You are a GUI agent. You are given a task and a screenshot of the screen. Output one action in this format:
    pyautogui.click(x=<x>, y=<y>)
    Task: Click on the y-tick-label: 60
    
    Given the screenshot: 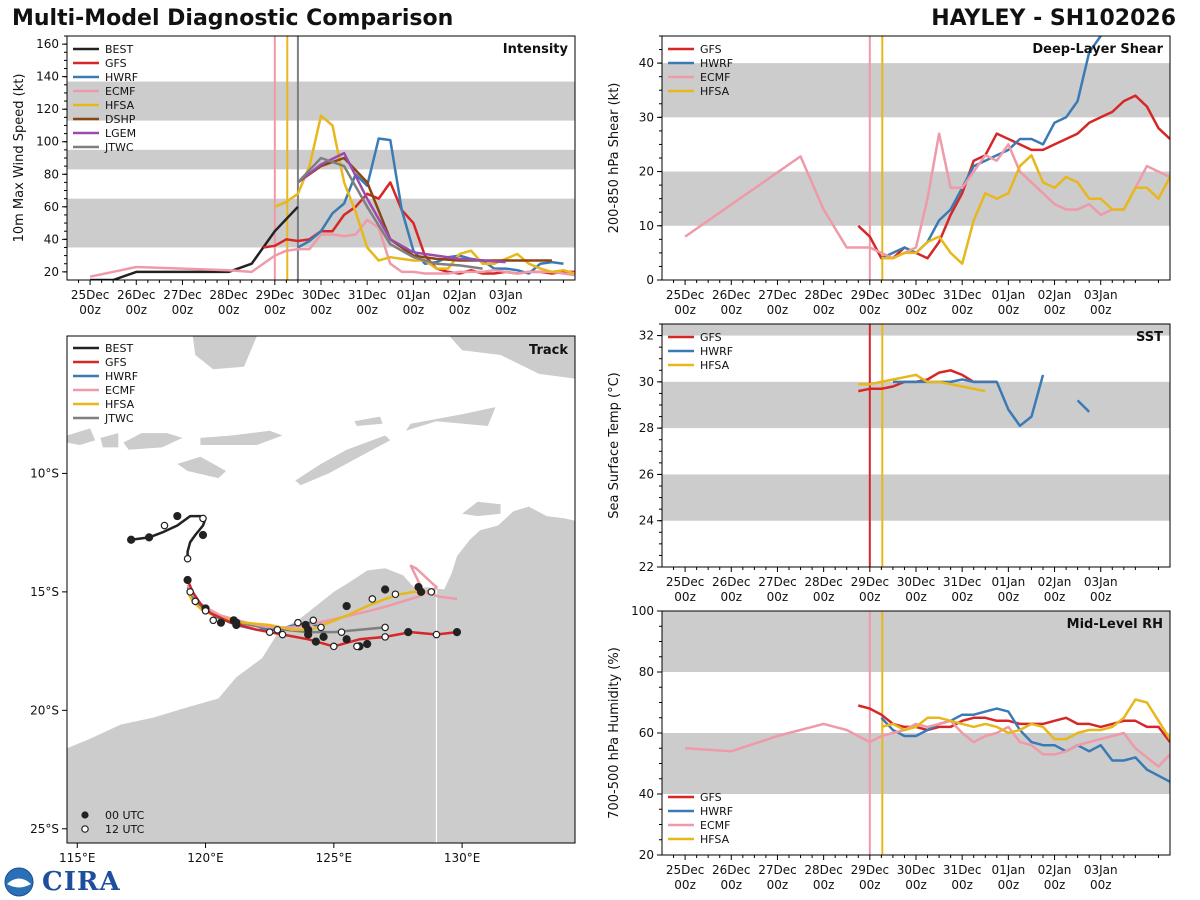 What is the action you would take?
    pyautogui.click(x=51, y=207)
    